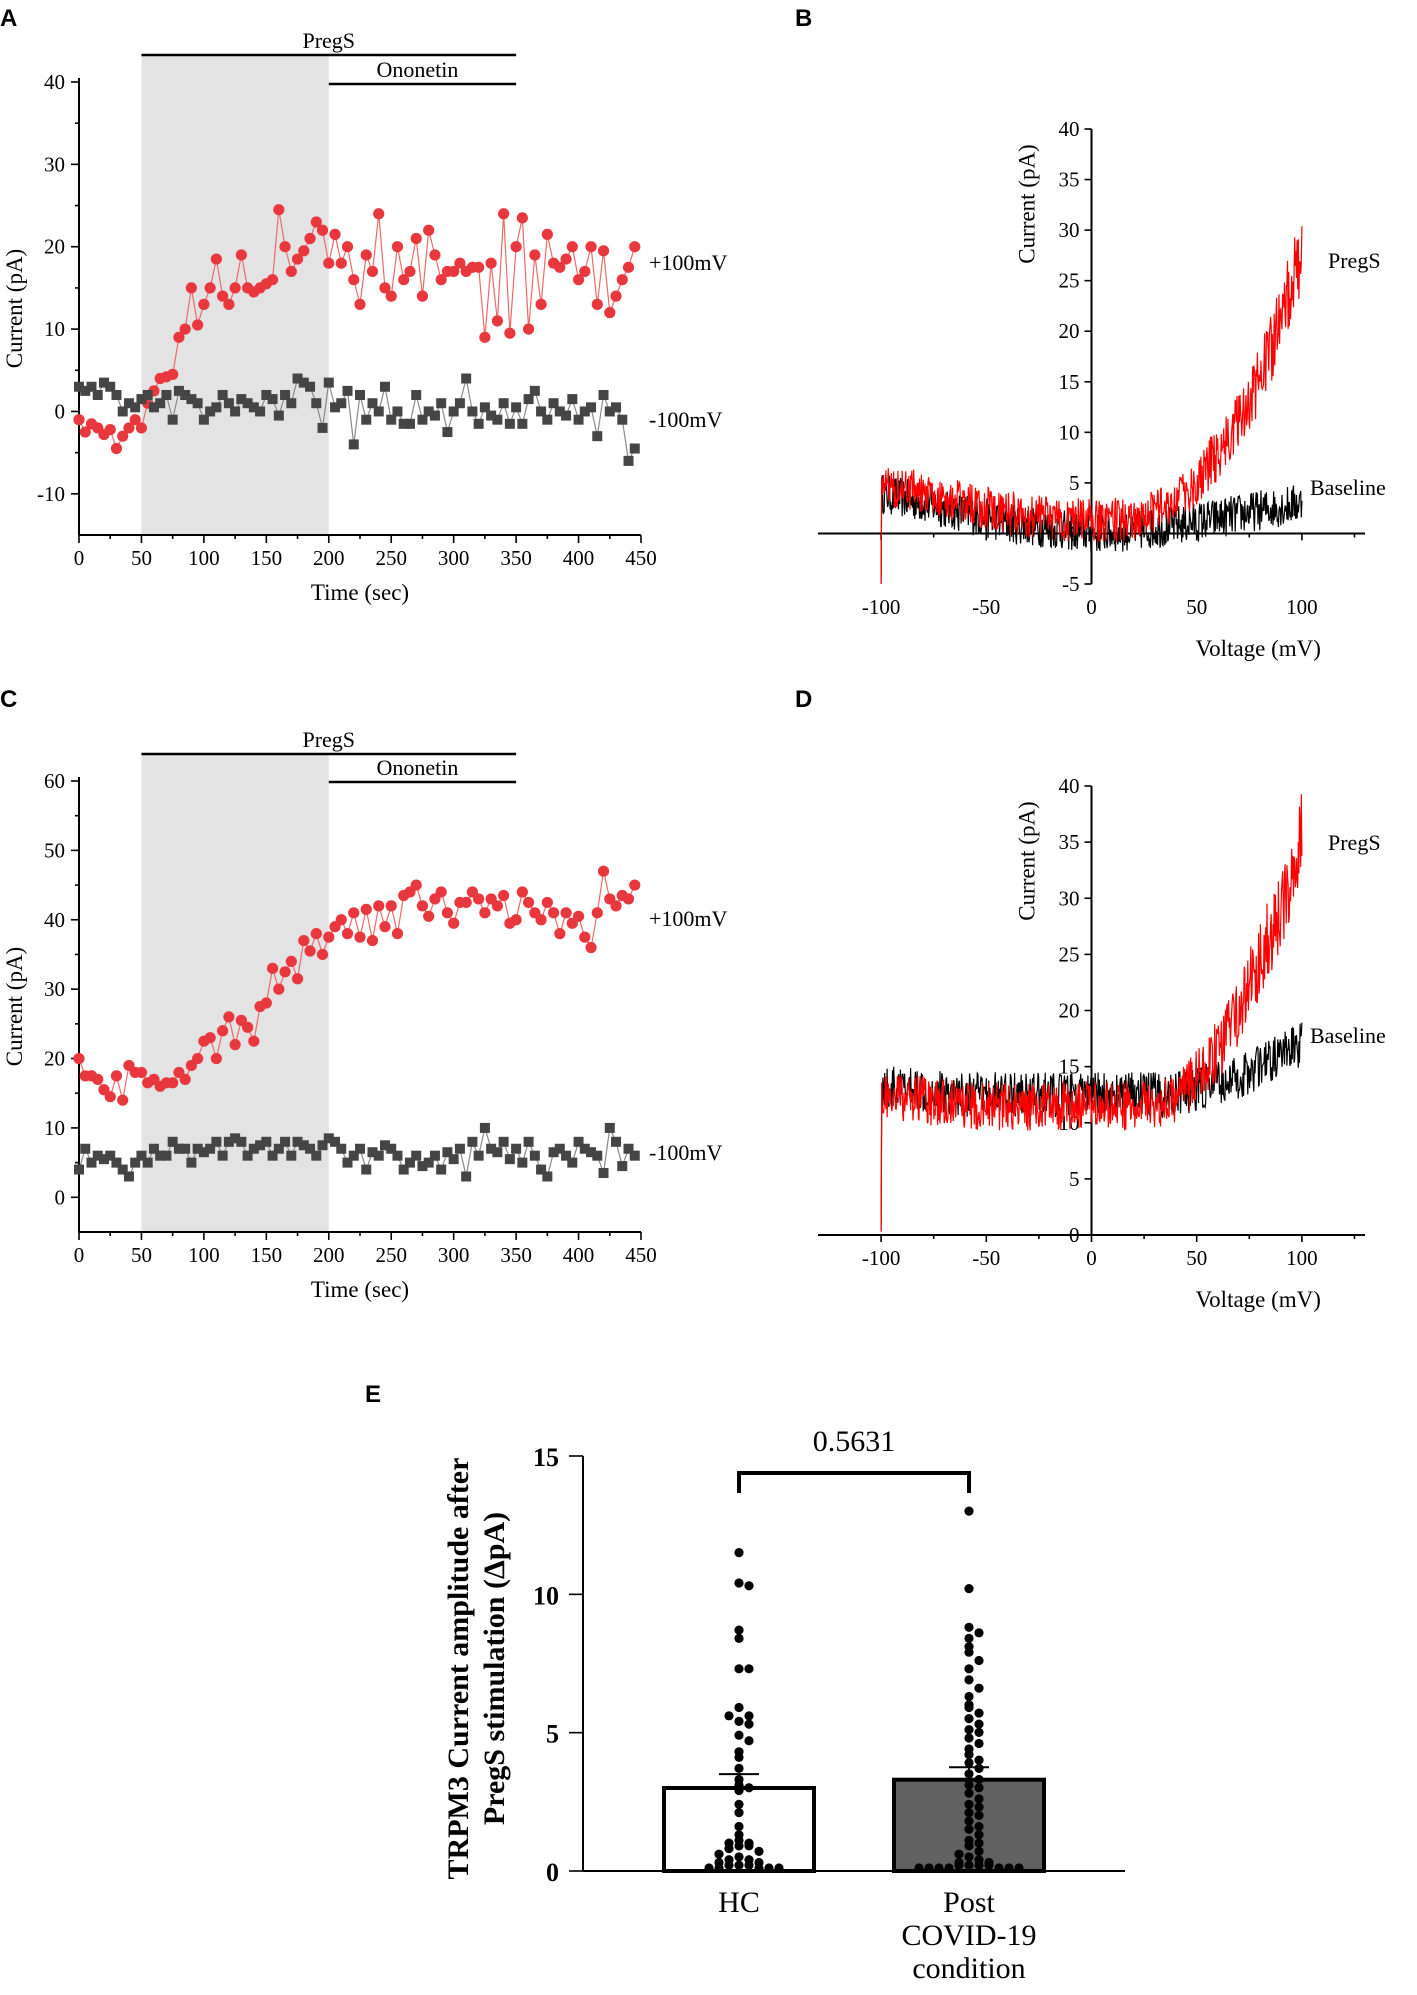 The width and height of the screenshot is (1417, 1995). Describe the element at coordinates (986, 1258) in the screenshot. I see `x-tick-label: -50` at that location.